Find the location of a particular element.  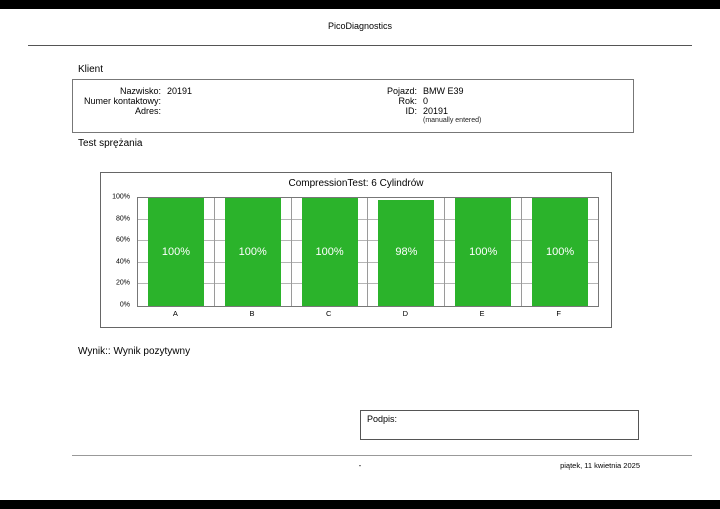

x-tick-label-D: D is located at coordinates (405, 313).